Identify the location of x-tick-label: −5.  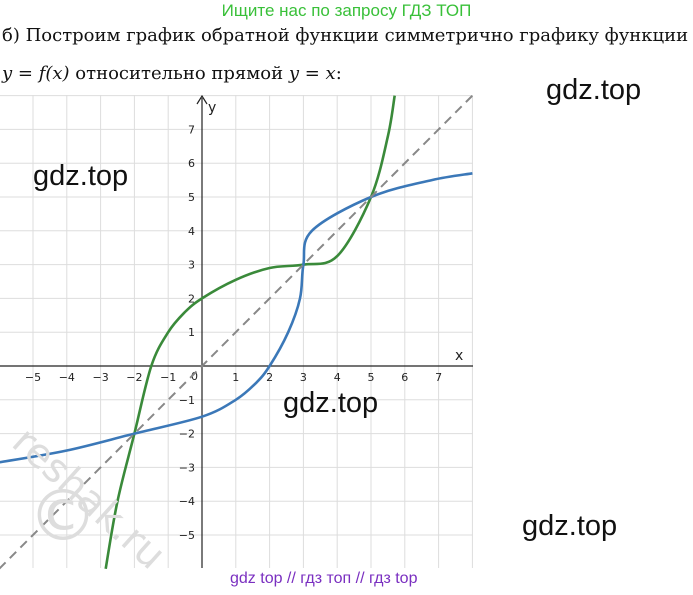
(33, 377).